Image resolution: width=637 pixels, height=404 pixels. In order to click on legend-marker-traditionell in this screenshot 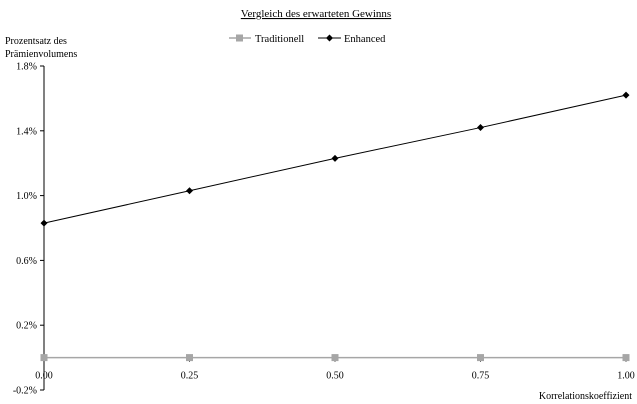, I will do `click(239, 38)`.